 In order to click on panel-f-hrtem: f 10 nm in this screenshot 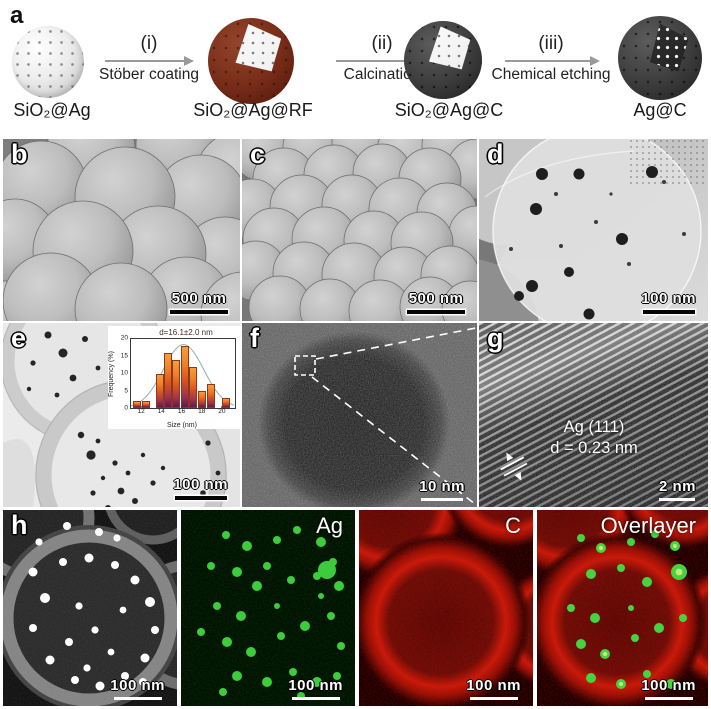, I will do `click(359, 415)`.